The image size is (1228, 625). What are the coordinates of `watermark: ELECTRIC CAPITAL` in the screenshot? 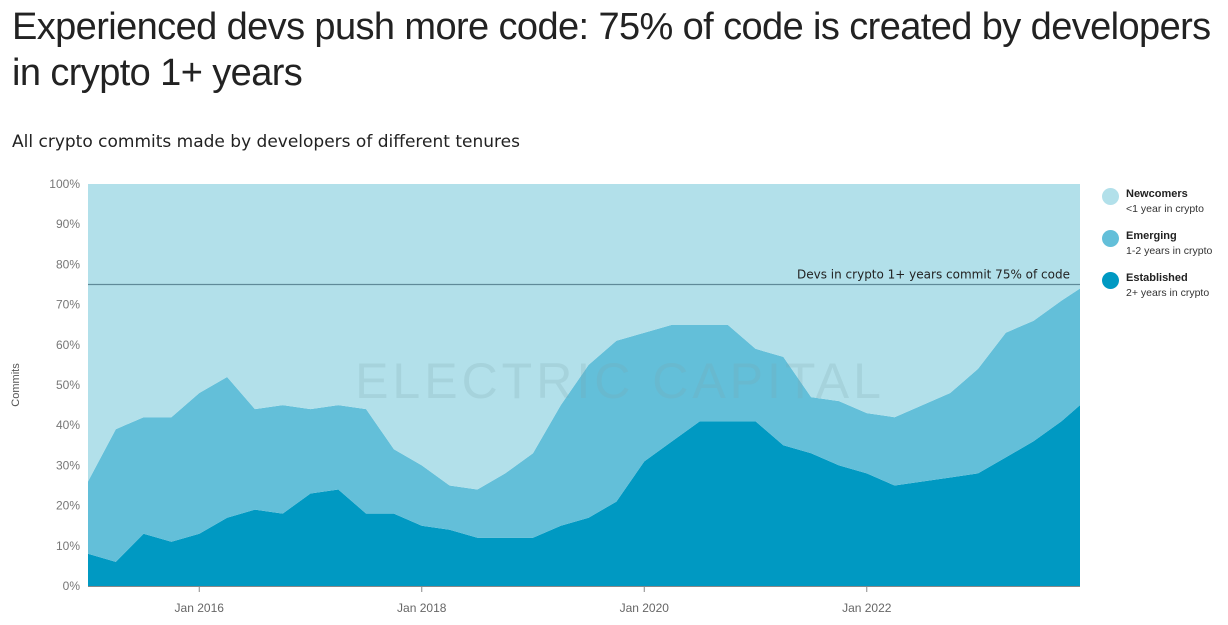 It's located at (620, 381).